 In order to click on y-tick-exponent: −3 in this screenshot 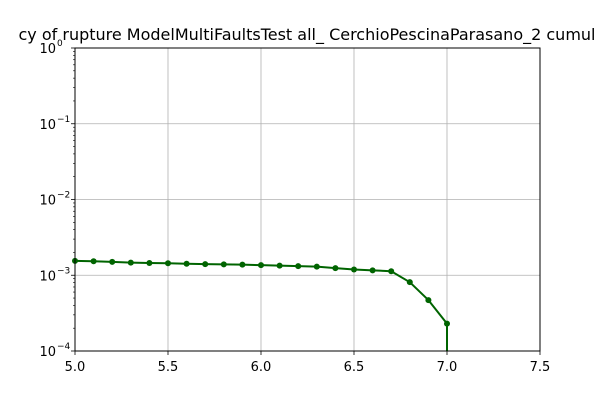, I will do `click(63, 271)`.